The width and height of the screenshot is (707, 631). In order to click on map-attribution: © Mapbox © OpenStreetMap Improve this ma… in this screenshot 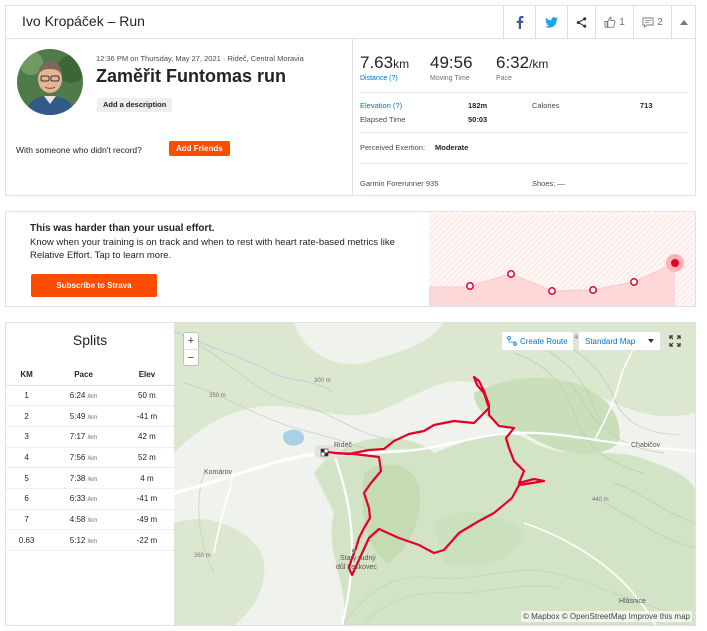, I will do `click(606, 616)`.